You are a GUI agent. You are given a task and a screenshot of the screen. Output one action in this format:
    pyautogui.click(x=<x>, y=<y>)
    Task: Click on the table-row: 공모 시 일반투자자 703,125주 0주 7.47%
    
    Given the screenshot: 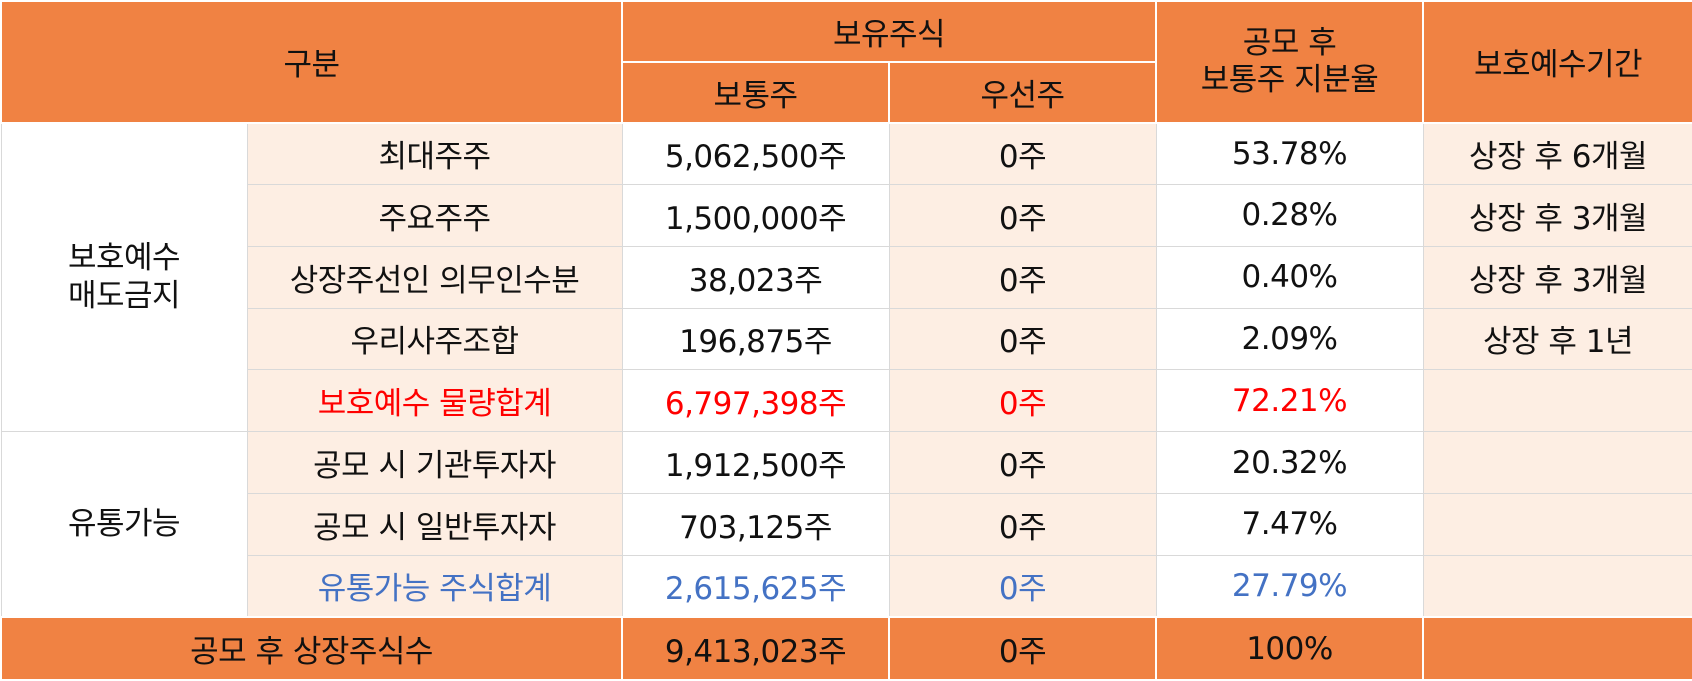 What is the action you would take?
    pyautogui.click(x=846, y=524)
    